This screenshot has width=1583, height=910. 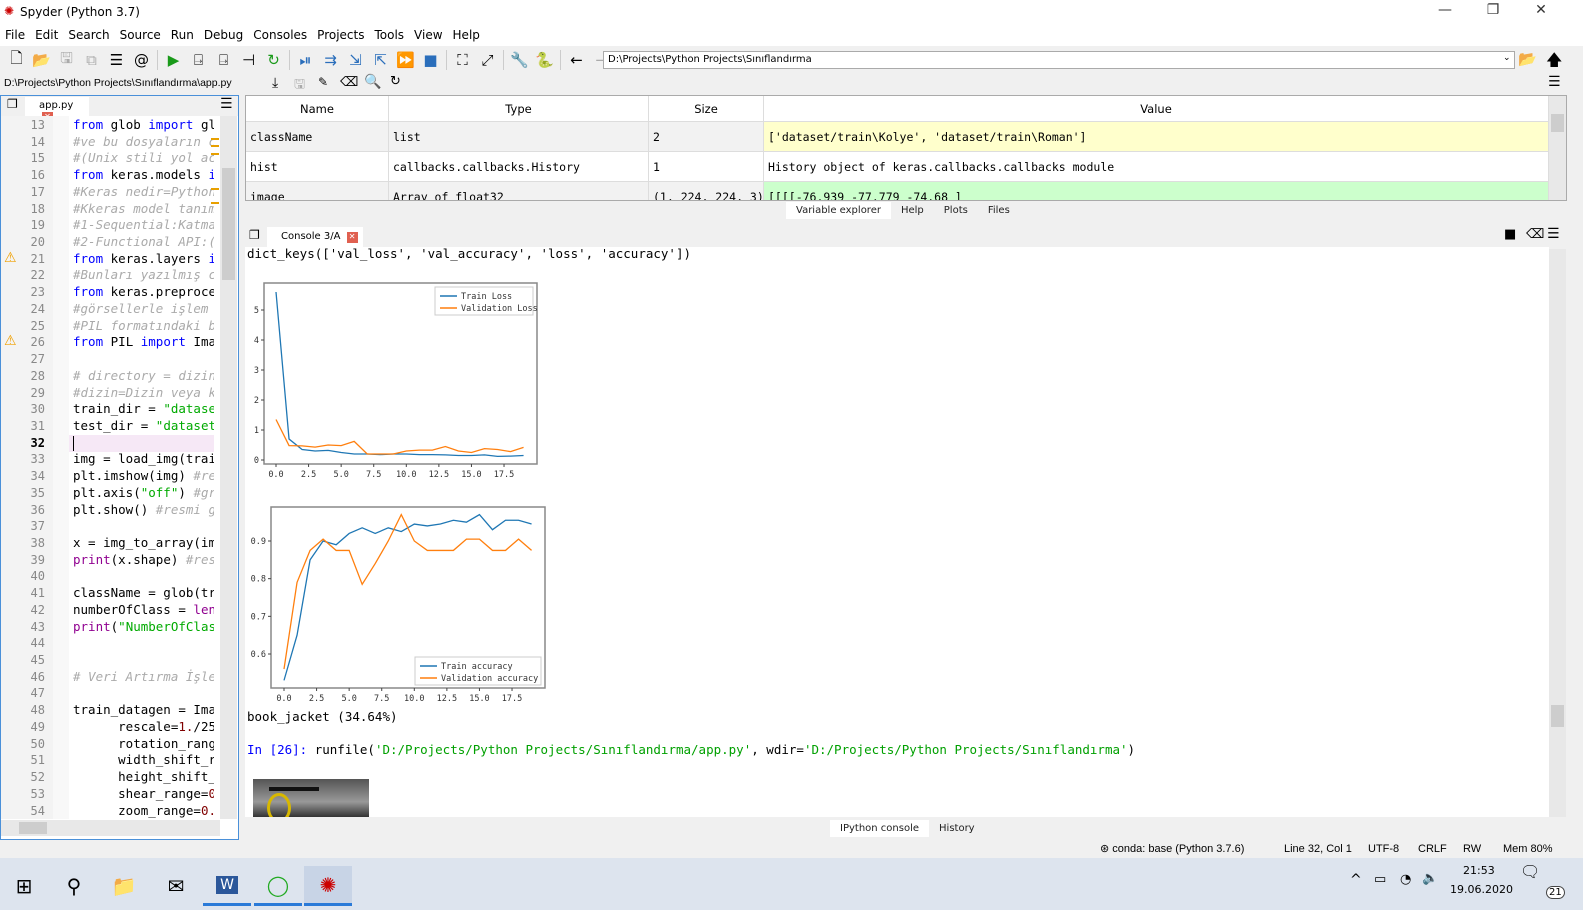 What do you see at coordinates (519, 60) in the screenshot?
I see `preferences-icon: 🔧` at bounding box center [519, 60].